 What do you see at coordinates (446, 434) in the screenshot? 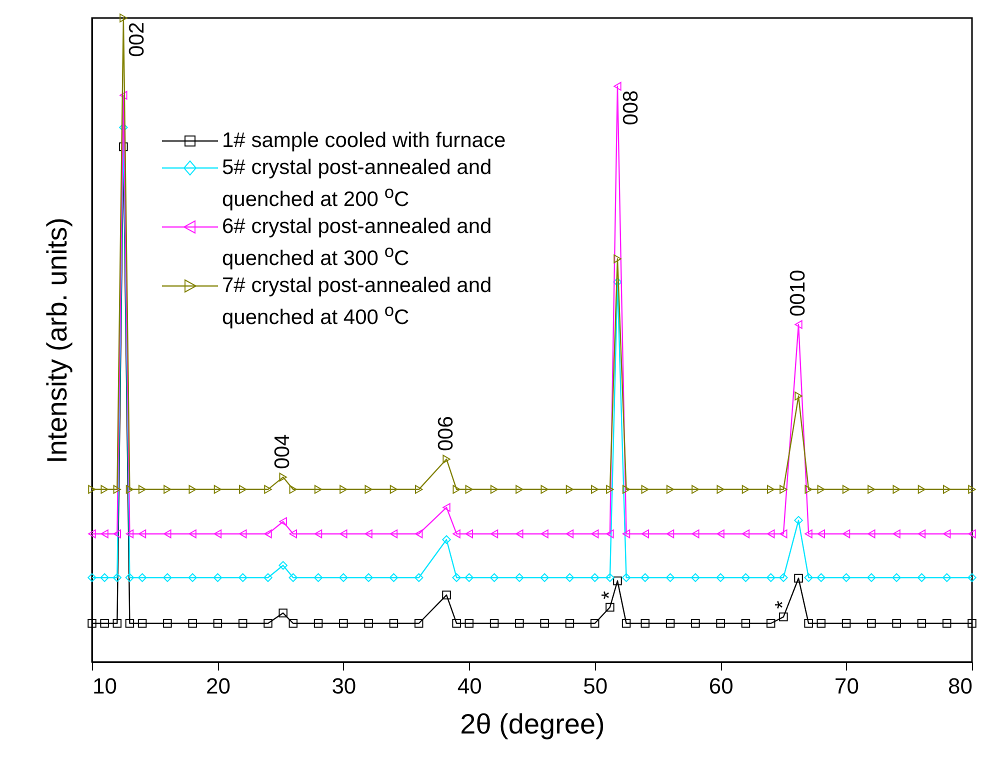
I see `annotation: 006` at bounding box center [446, 434].